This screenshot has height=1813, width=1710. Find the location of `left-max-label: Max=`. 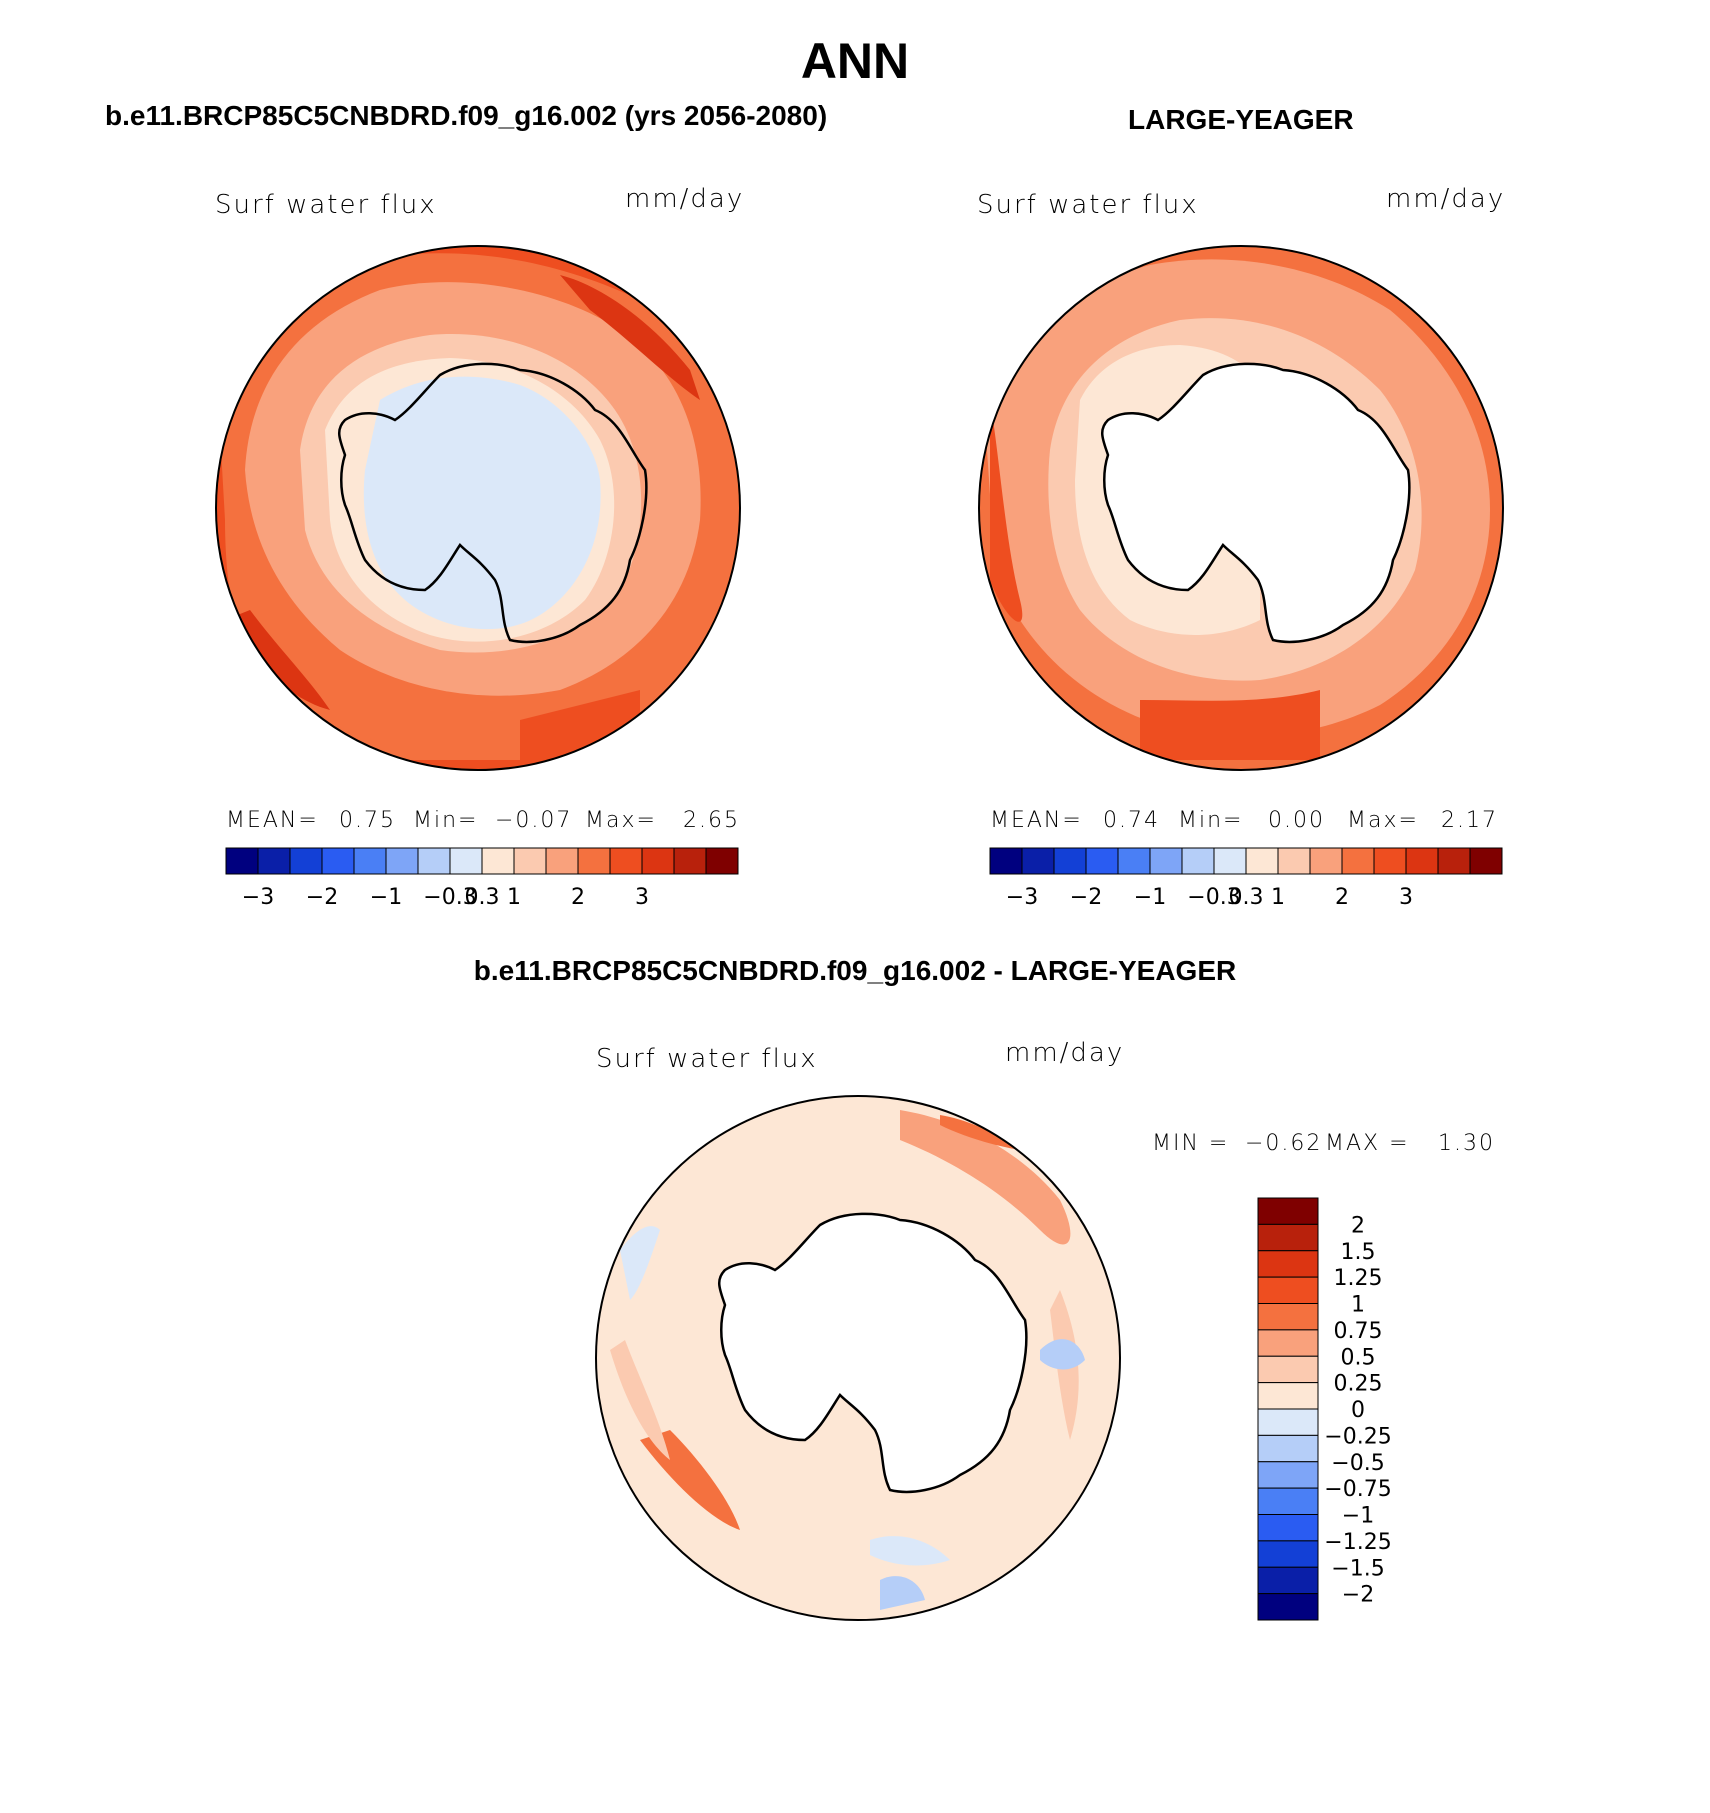

left-max-label: Max= is located at coordinates (621, 820).